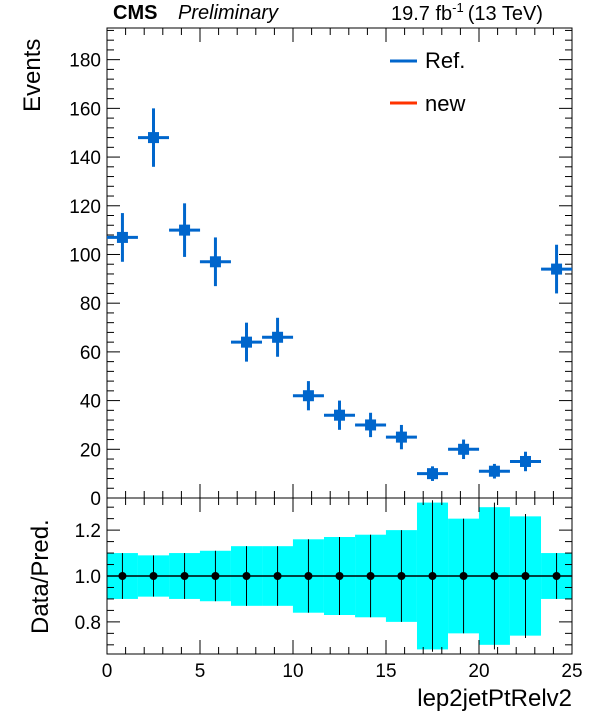 This screenshot has width=596, height=722. I want to click on x-axis-title: lep2jetPtRelv2, so click(494, 698).